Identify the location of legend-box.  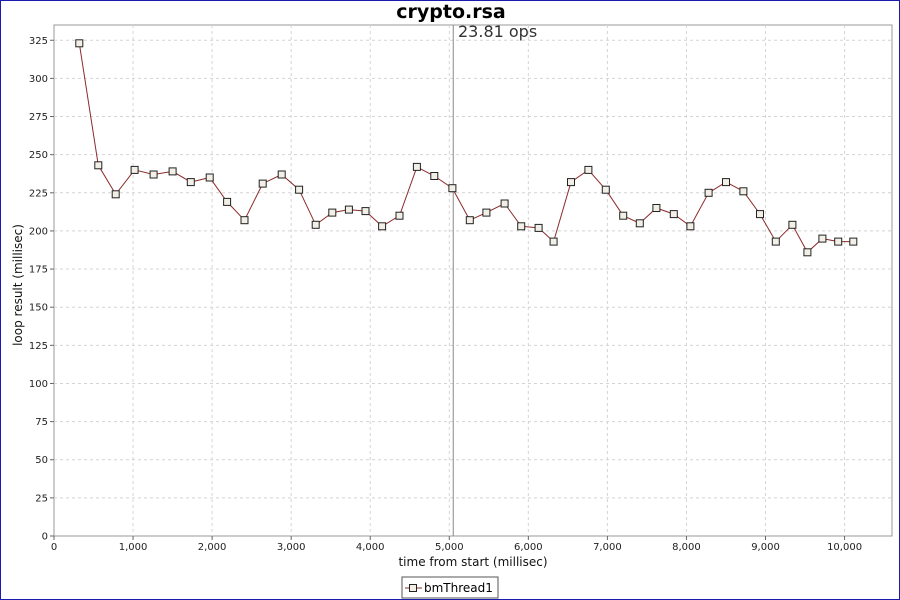
(450, 587).